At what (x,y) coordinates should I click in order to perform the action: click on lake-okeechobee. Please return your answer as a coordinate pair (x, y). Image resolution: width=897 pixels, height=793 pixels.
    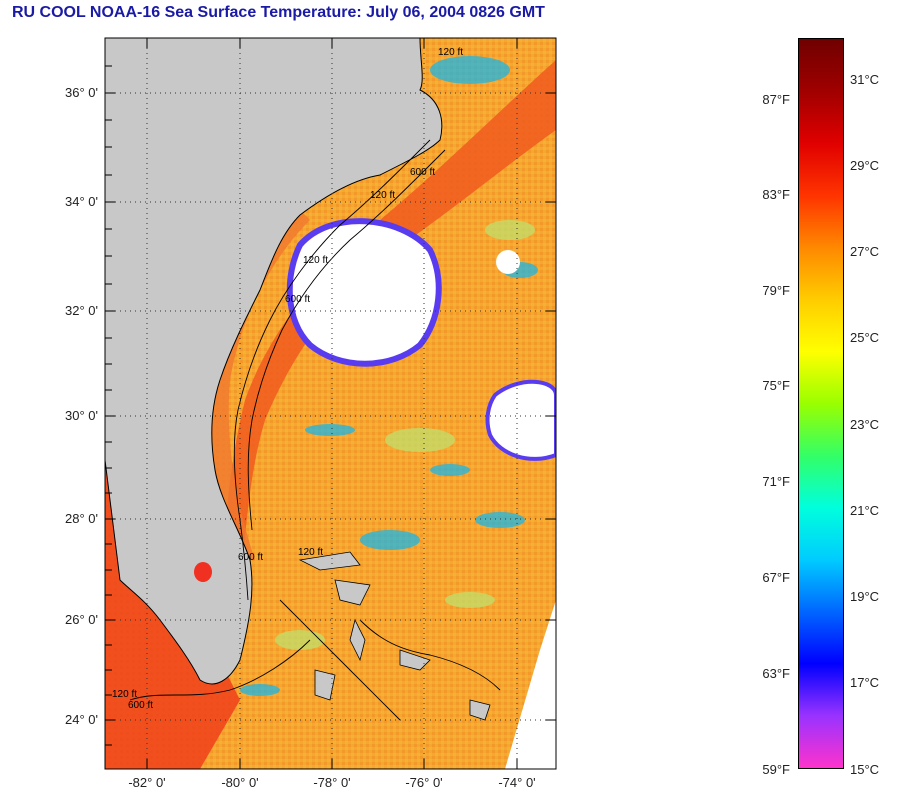
    Looking at the image, I should click on (203, 572).